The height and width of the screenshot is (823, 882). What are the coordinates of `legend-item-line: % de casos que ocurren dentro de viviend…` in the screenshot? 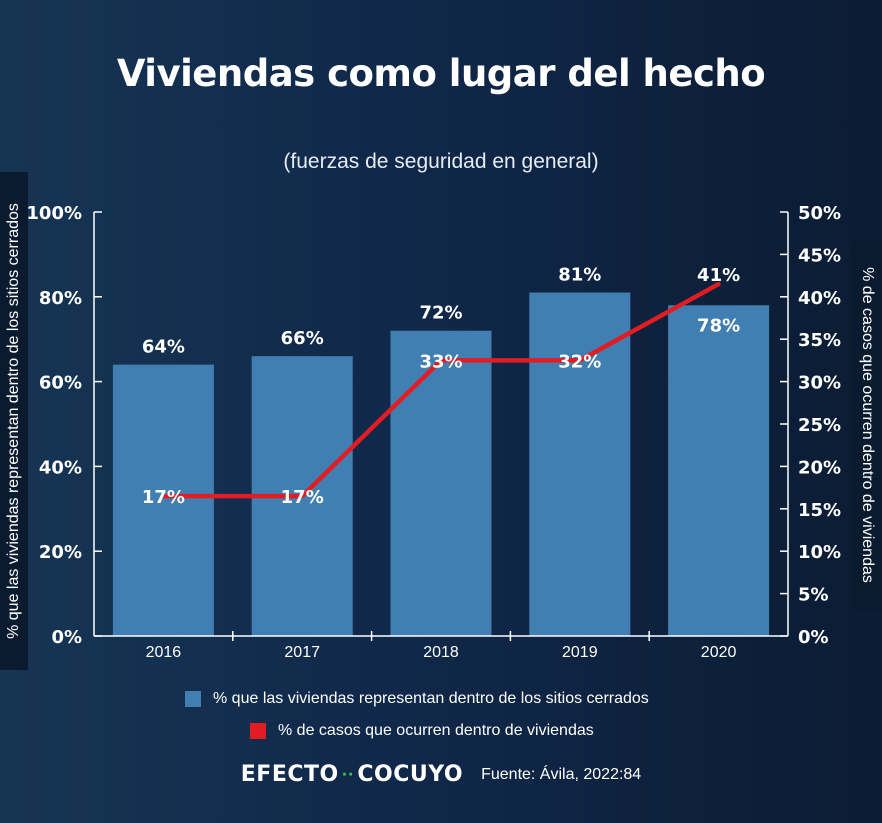 It's located at (422, 731).